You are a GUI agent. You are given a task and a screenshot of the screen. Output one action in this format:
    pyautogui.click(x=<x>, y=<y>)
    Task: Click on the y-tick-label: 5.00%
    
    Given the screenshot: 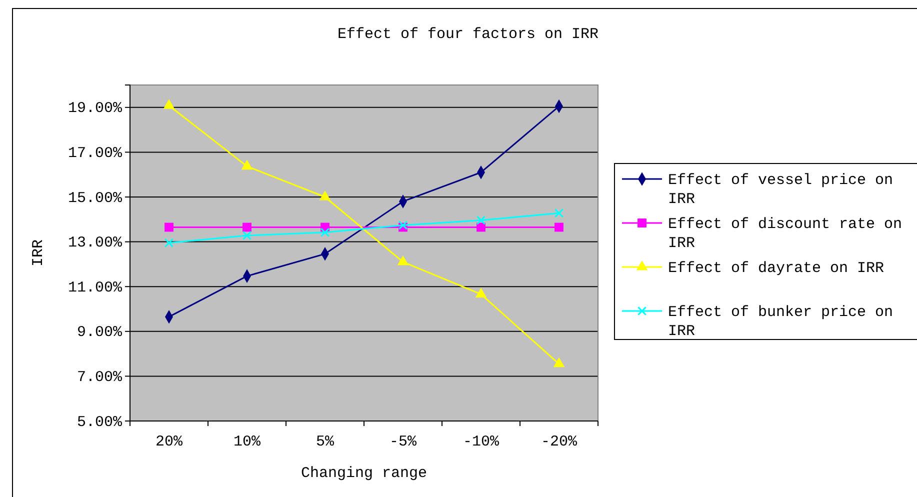 What is the action you would take?
    pyautogui.click(x=99, y=422)
    